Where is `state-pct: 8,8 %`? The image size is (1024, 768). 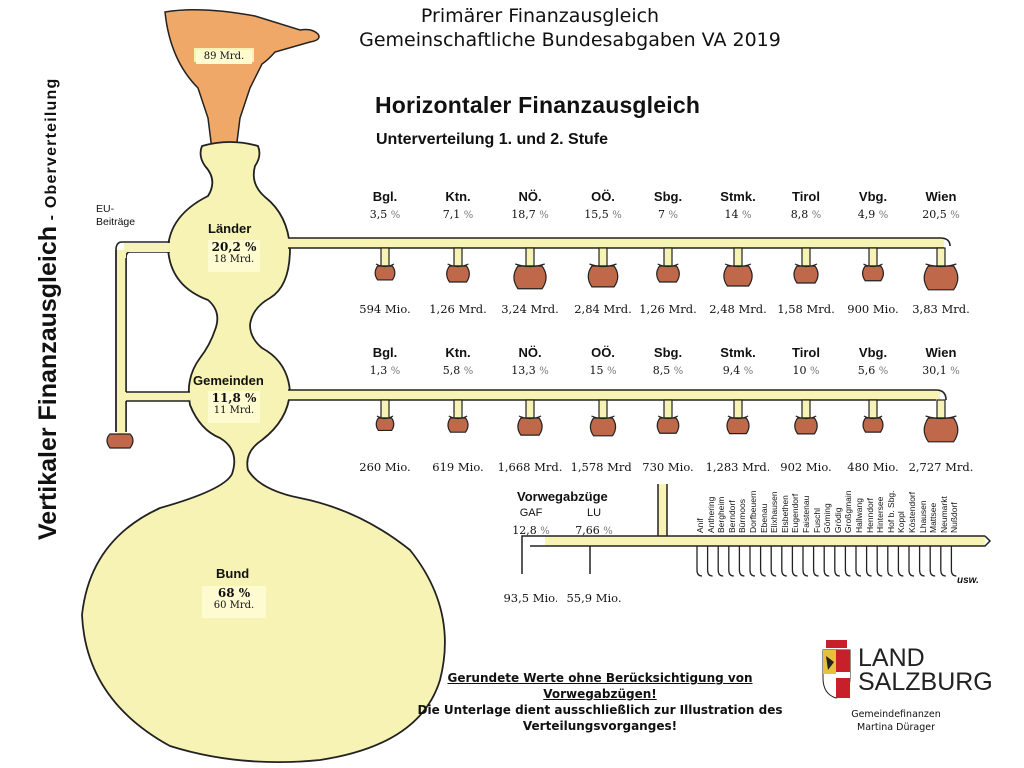
state-pct: 8,8 % is located at coordinates (806, 214).